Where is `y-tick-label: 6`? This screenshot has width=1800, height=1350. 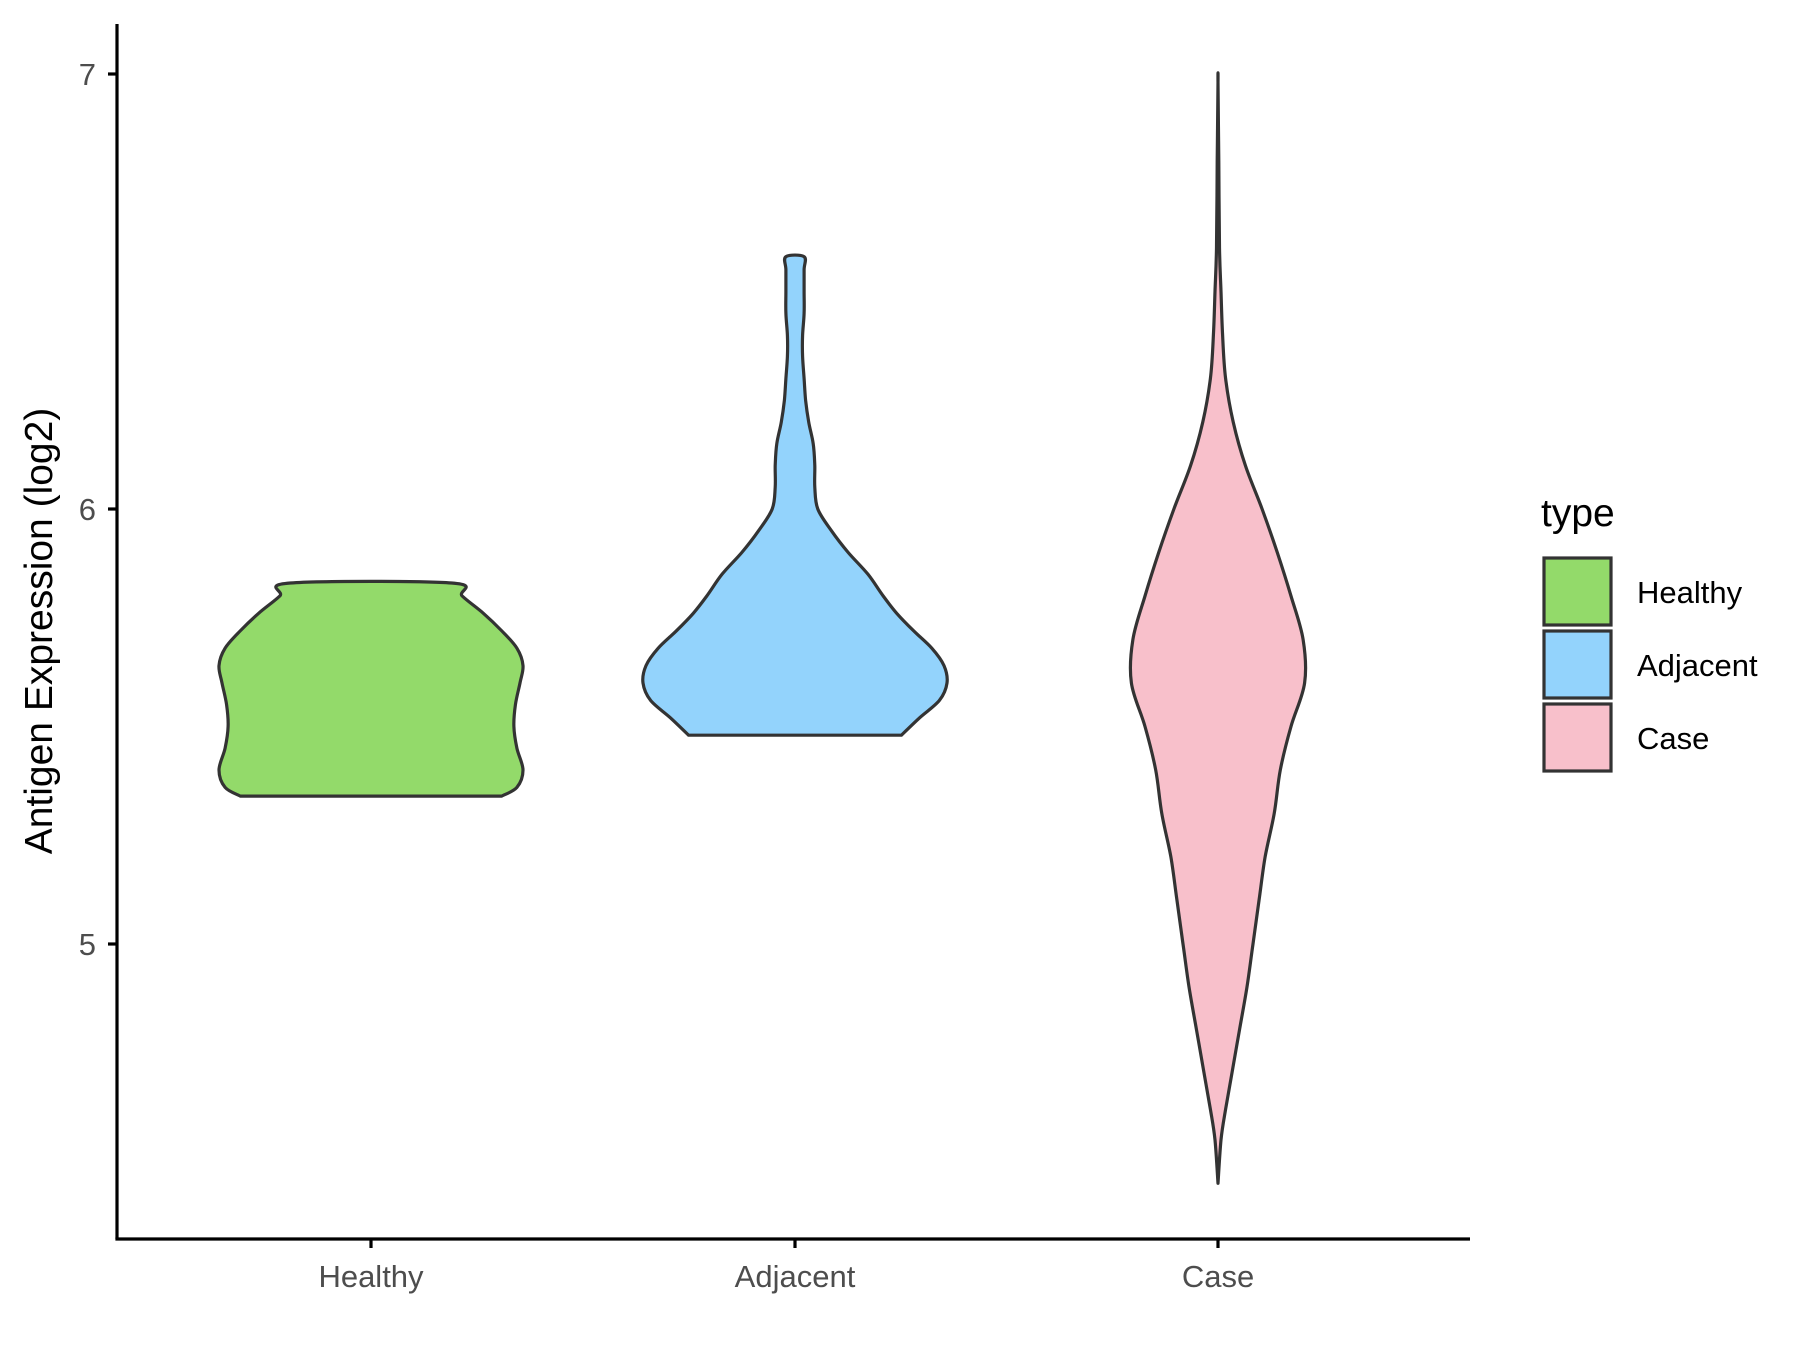
y-tick-label: 6 is located at coordinates (87, 509).